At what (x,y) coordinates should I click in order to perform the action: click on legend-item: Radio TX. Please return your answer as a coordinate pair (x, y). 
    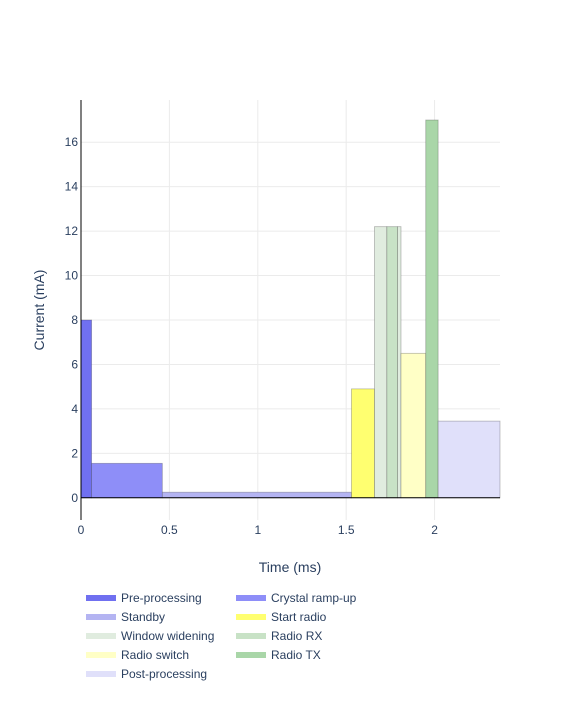
    Looking at the image, I should click on (278, 655).